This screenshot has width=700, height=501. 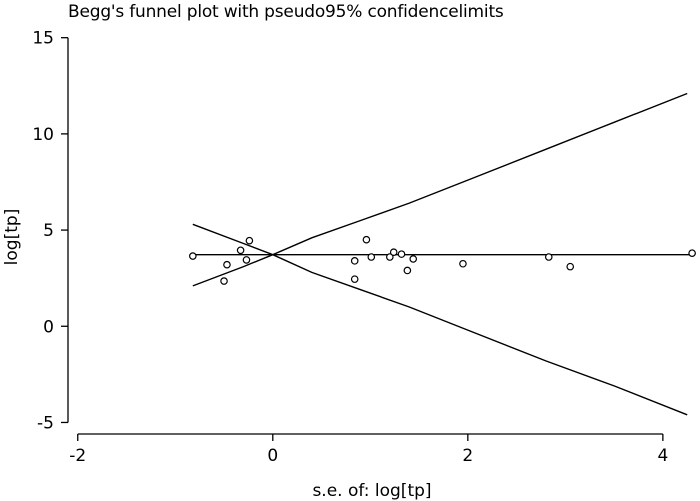 What do you see at coordinates (442, 260) in the screenshot?
I see `study-points` at bounding box center [442, 260].